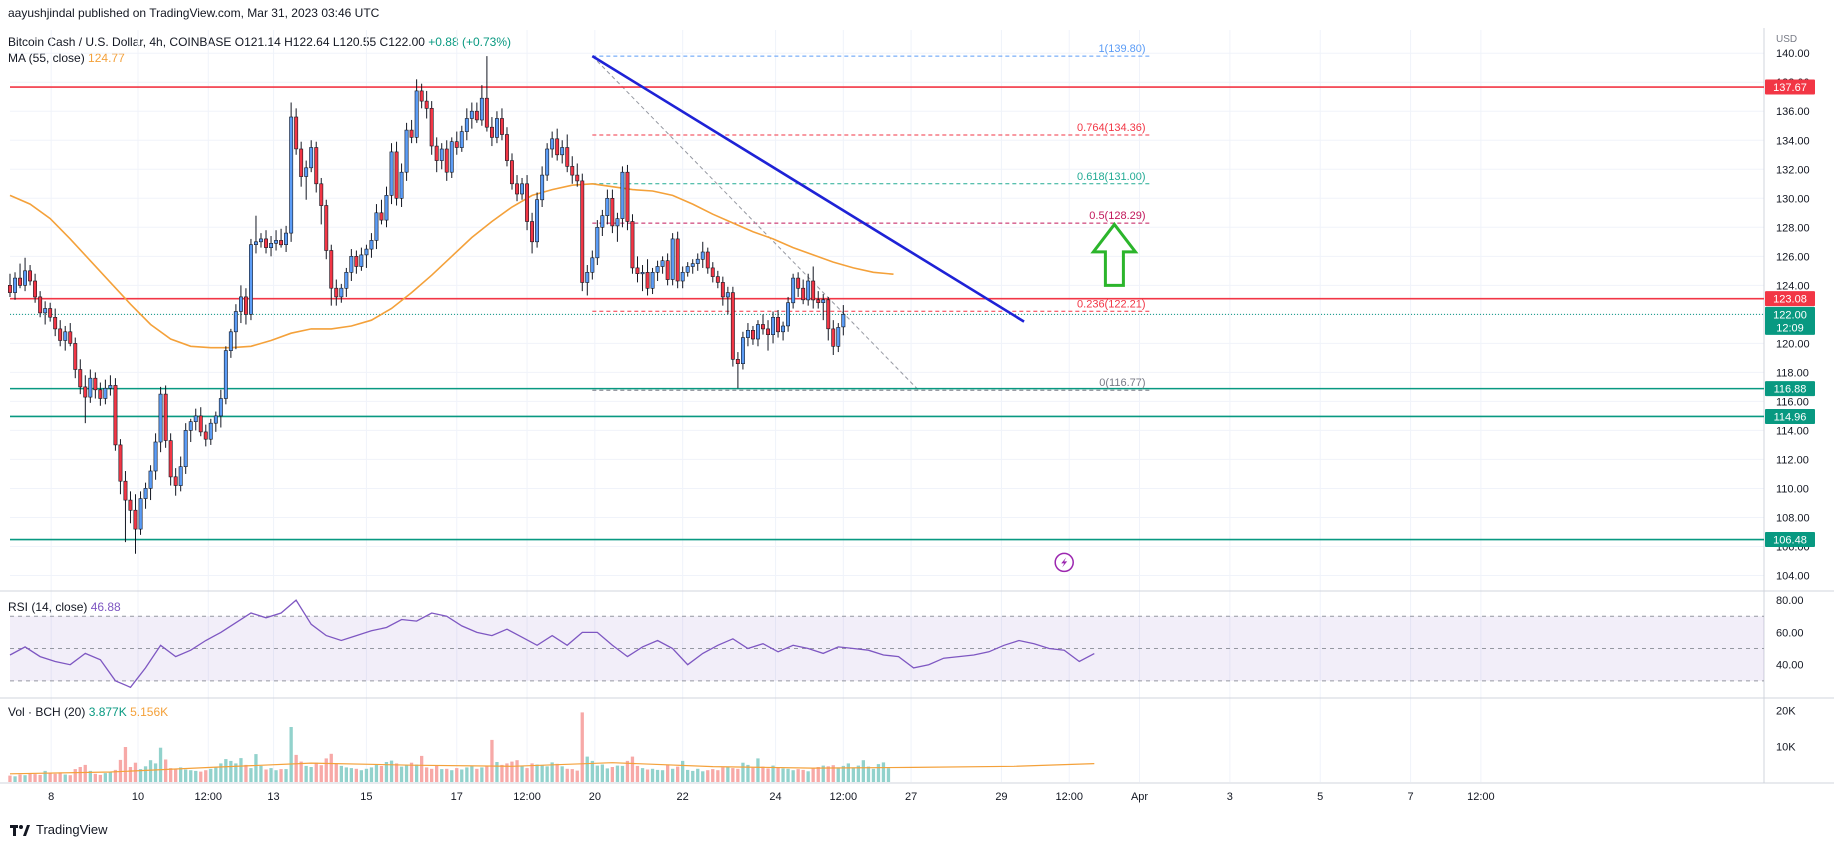 This screenshot has height=845, width=1834. I want to click on ma-legend: MA (55, close) 124.77, so click(66, 58).